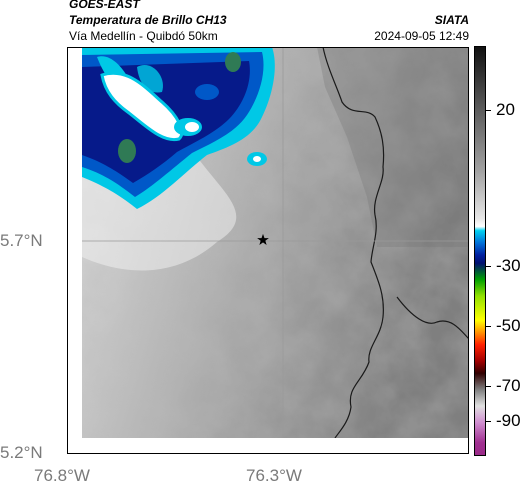  Describe the element at coordinates (143, 36) in the screenshot. I see `route-subtitle: Vía Medellín - Quibdó 50km` at that location.